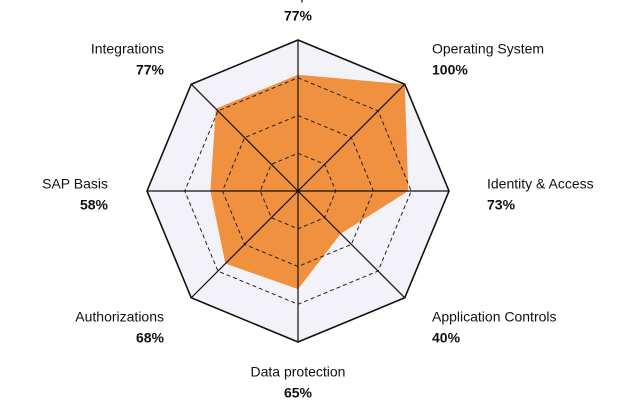  I want to click on axis-label: Development, so click(298, 1).